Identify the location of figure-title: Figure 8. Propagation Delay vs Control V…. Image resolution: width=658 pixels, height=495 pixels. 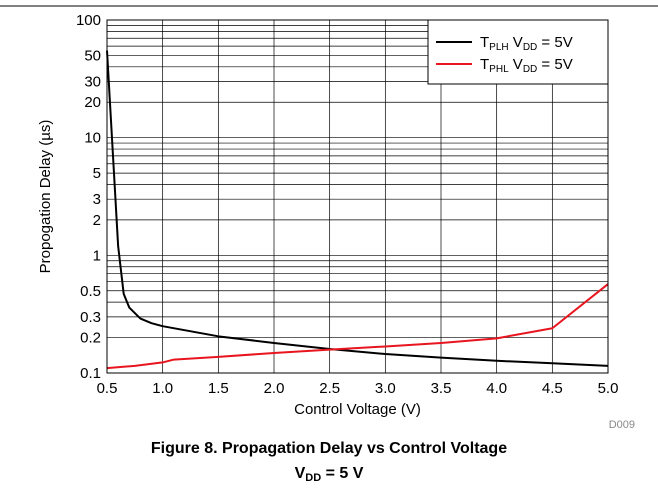
(329, 448).